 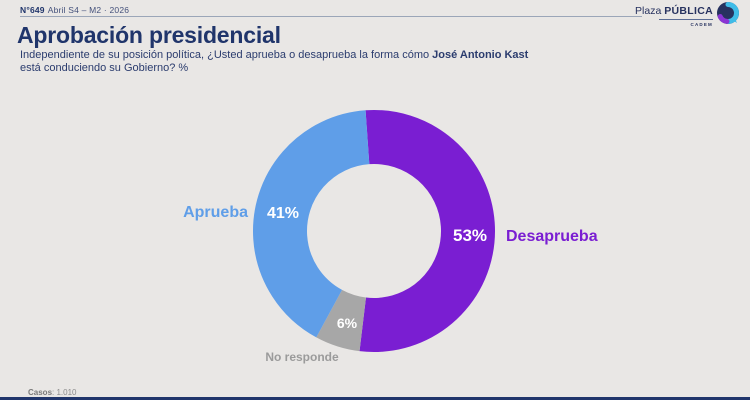 I want to click on edition-date: Abril S4 – M2 · 2026, so click(x=88, y=10).